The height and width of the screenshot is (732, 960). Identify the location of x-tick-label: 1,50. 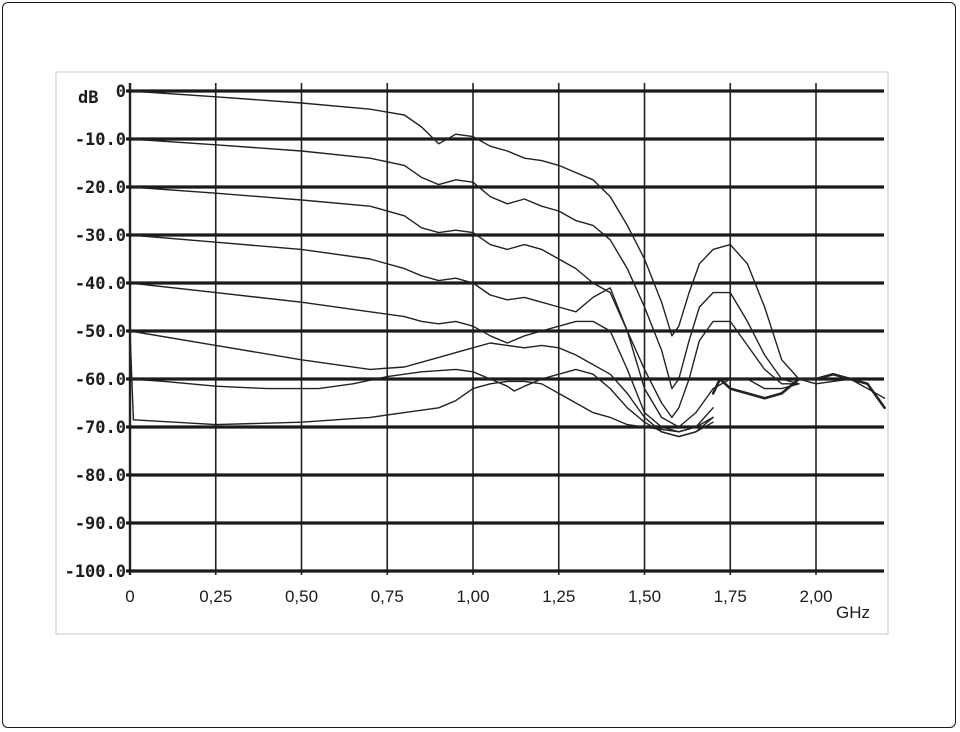
(644, 596).